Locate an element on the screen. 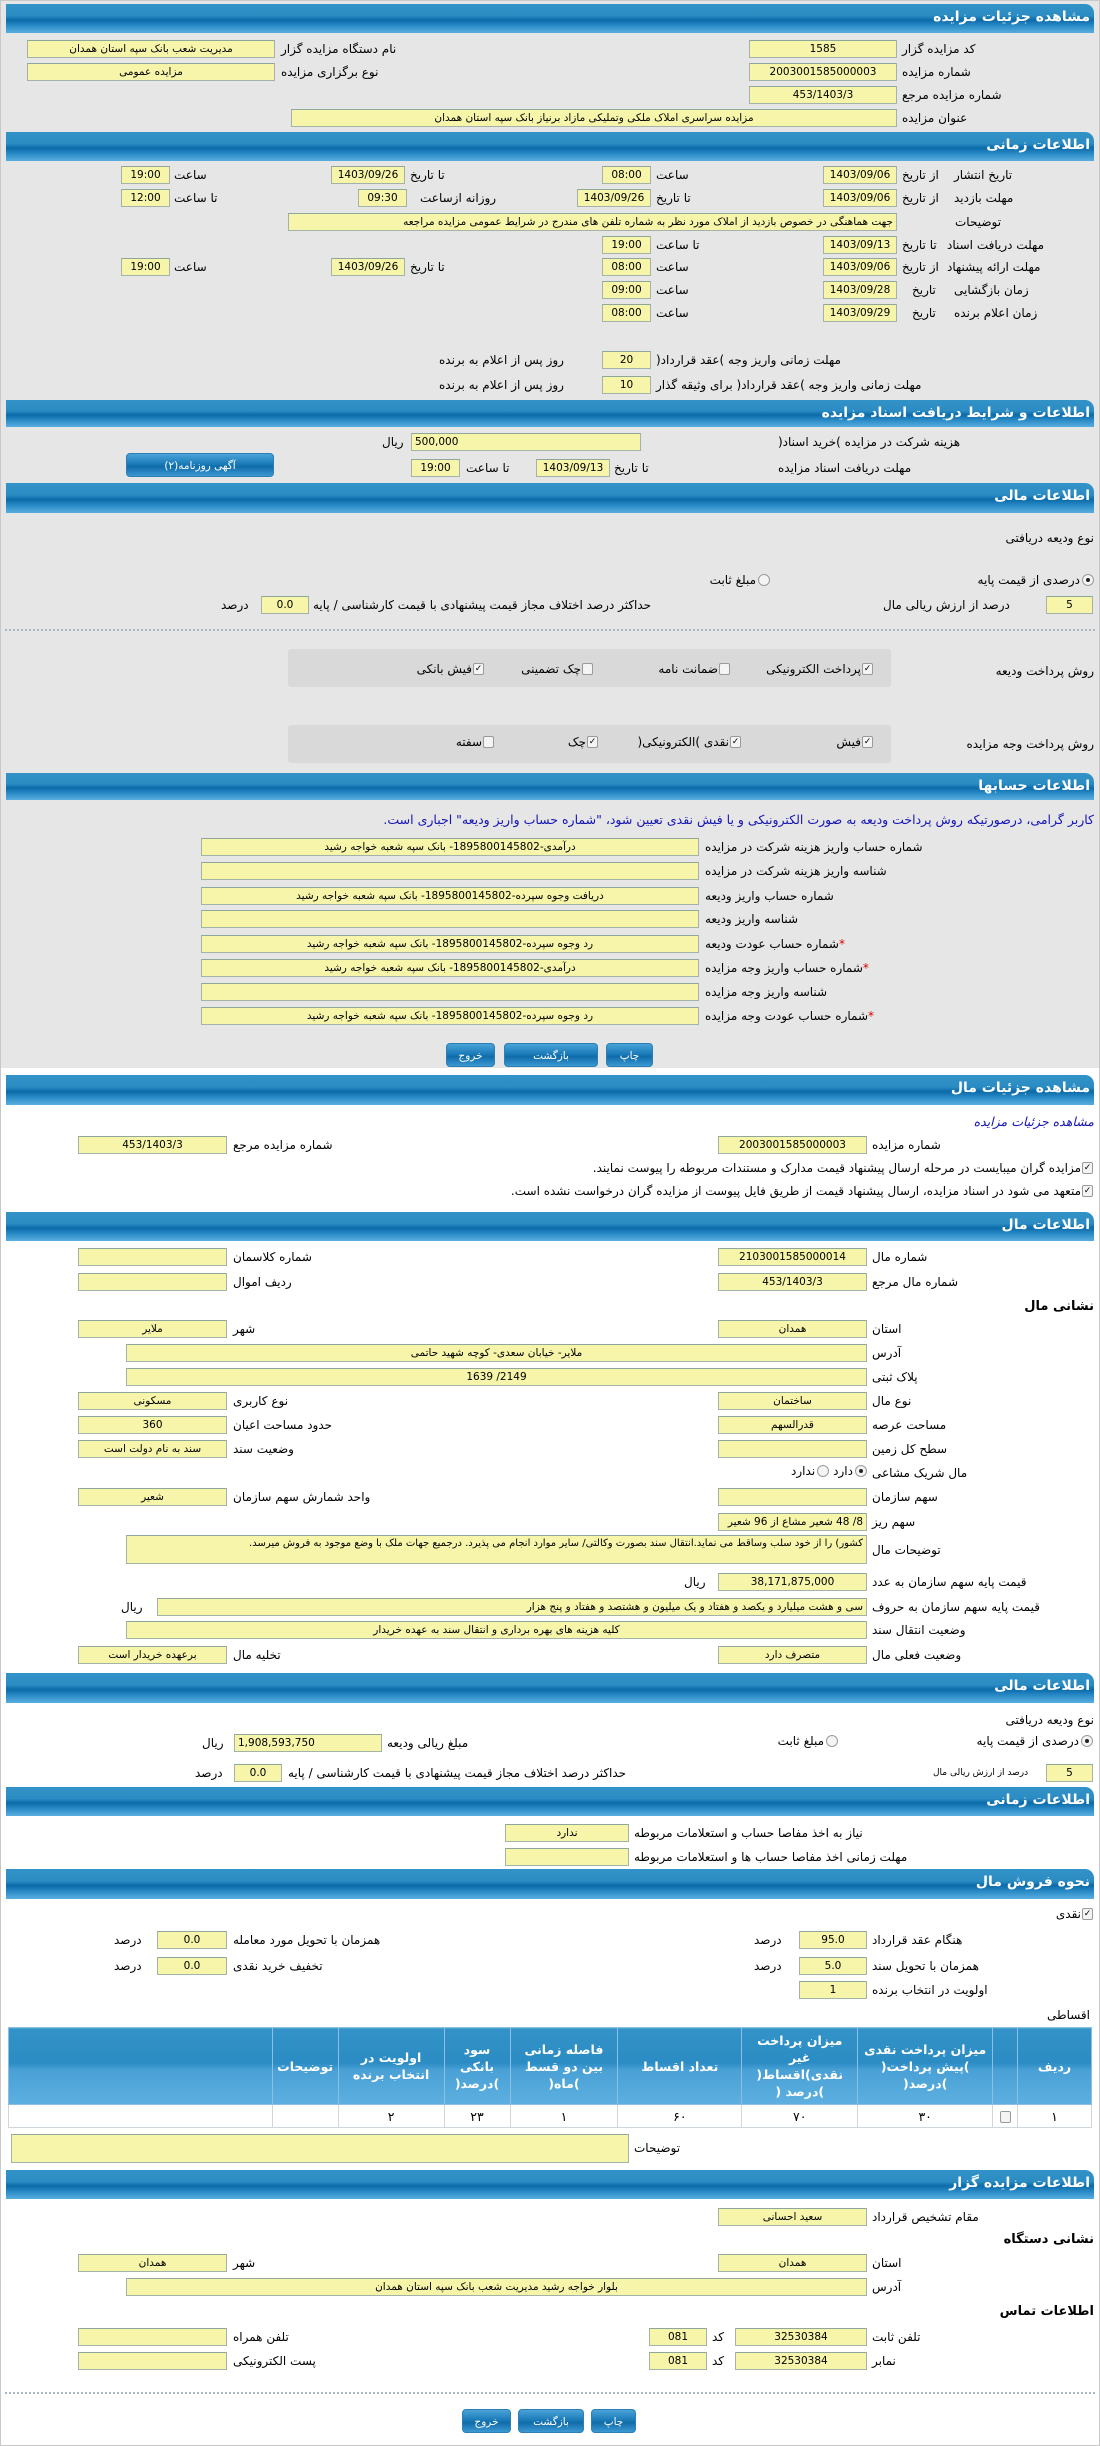  docs-deadline2-time-label: تا ساعت is located at coordinates (488, 468).